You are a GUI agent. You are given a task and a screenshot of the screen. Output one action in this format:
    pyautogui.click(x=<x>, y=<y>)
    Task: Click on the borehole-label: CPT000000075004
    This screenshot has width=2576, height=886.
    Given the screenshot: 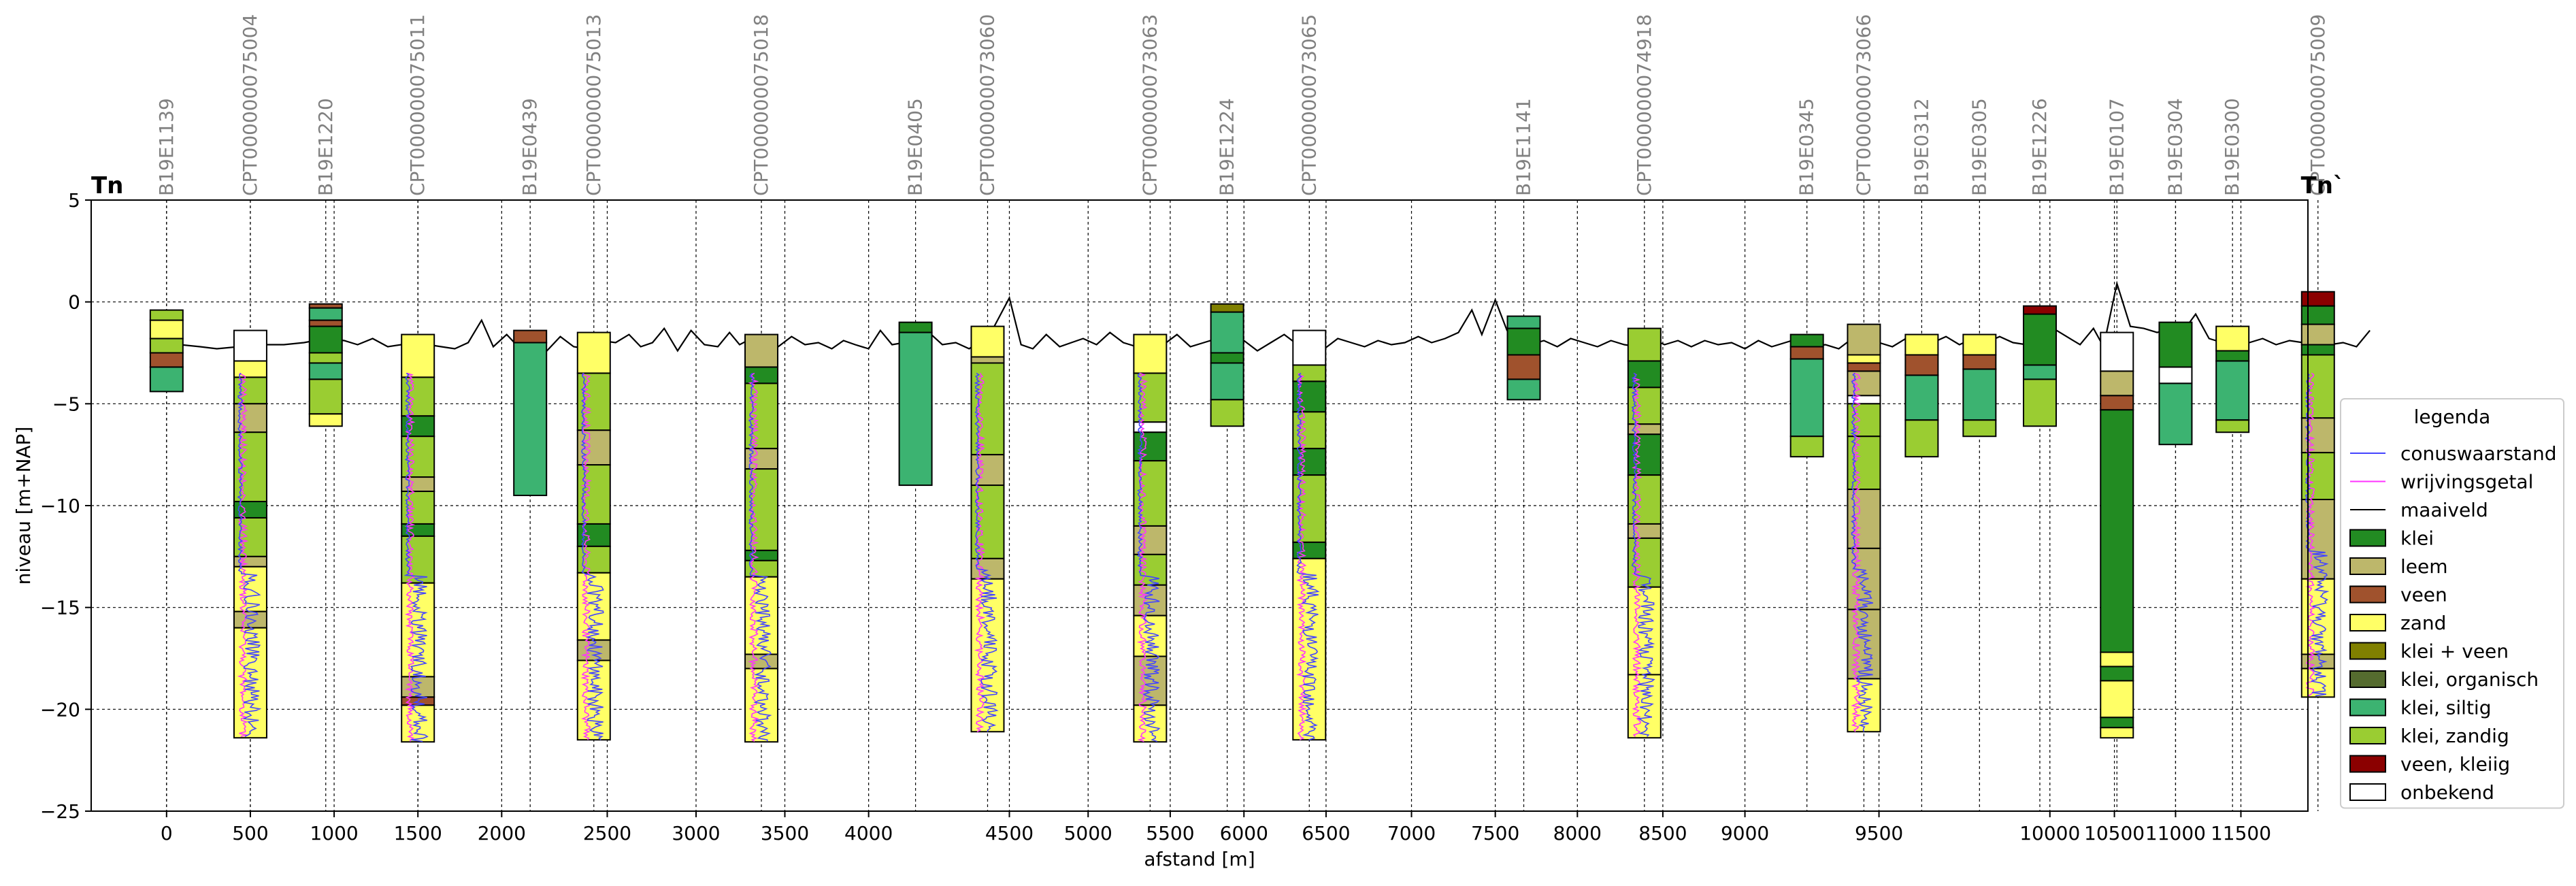 What is the action you would take?
    pyautogui.click(x=250, y=105)
    